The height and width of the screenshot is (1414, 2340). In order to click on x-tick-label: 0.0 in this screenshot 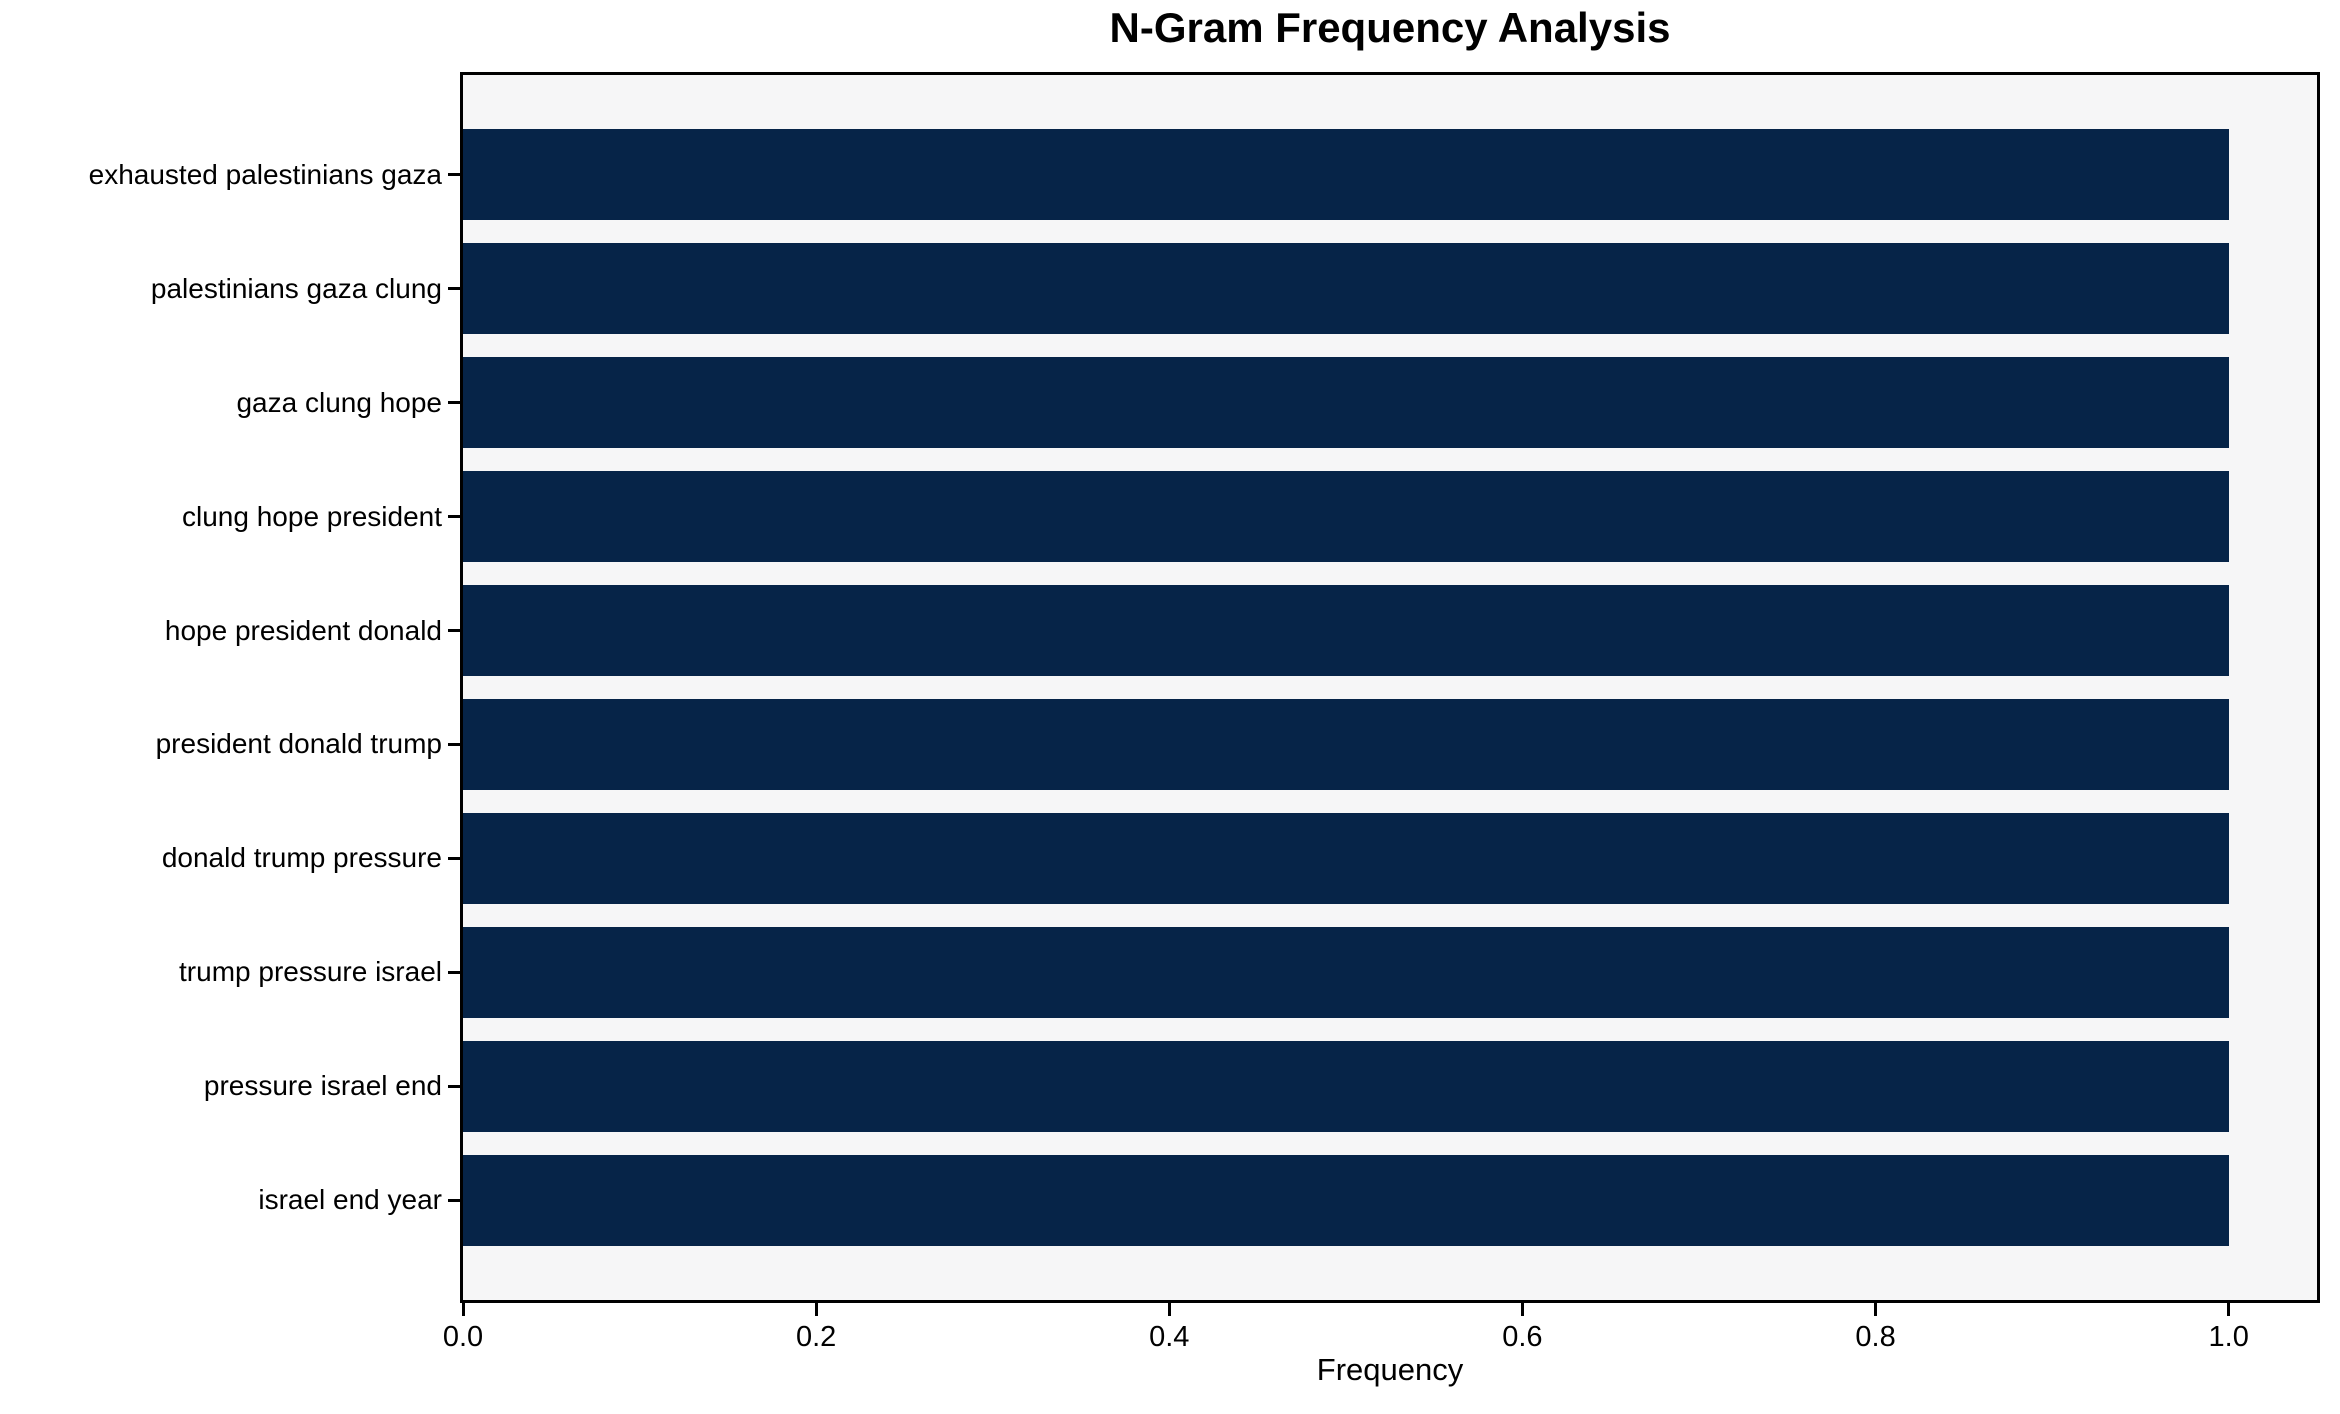, I will do `click(463, 1337)`.